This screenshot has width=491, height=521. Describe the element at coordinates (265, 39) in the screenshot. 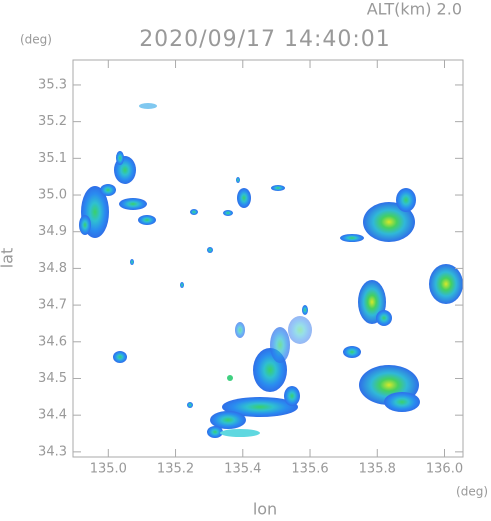

I see `chart-title: 2020/09/17 14:40:01` at that location.